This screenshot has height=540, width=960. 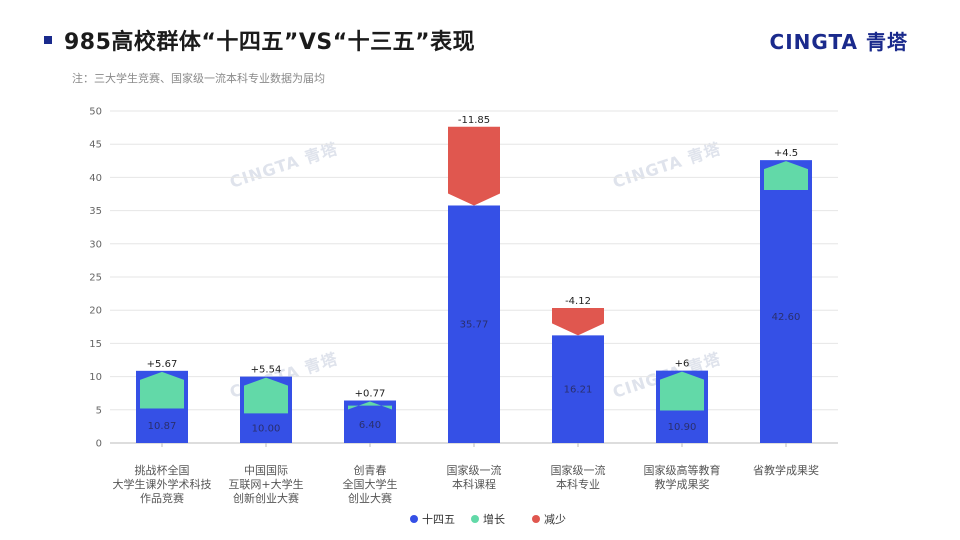 What do you see at coordinates (95, 112) in the screenshot?
I see `y-tick-label-50: 50` at bounding box center [95, 112].